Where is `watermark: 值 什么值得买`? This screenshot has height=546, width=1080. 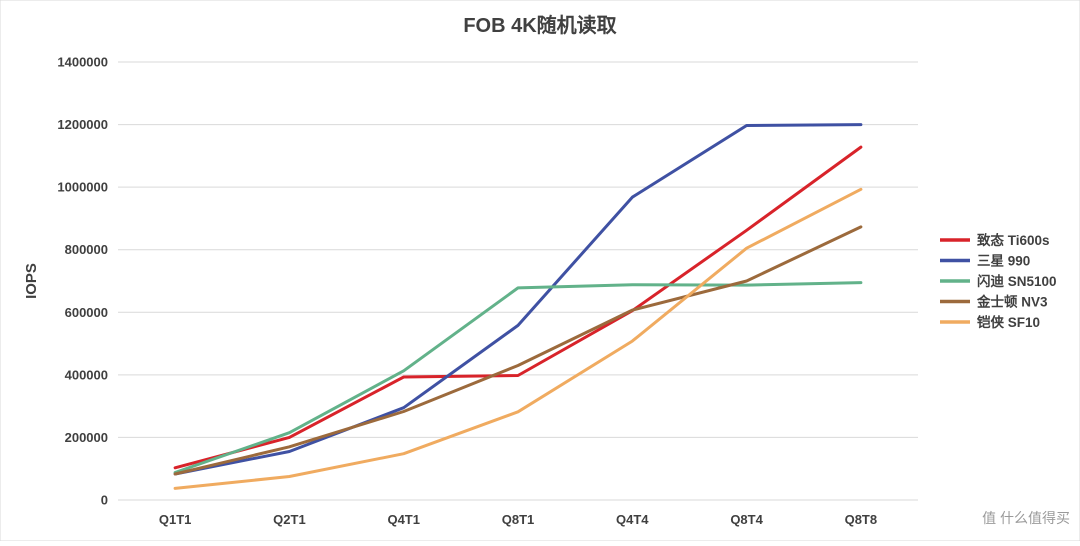
watermark: 值 什么值得买 is located at coordinates (1026, 518).